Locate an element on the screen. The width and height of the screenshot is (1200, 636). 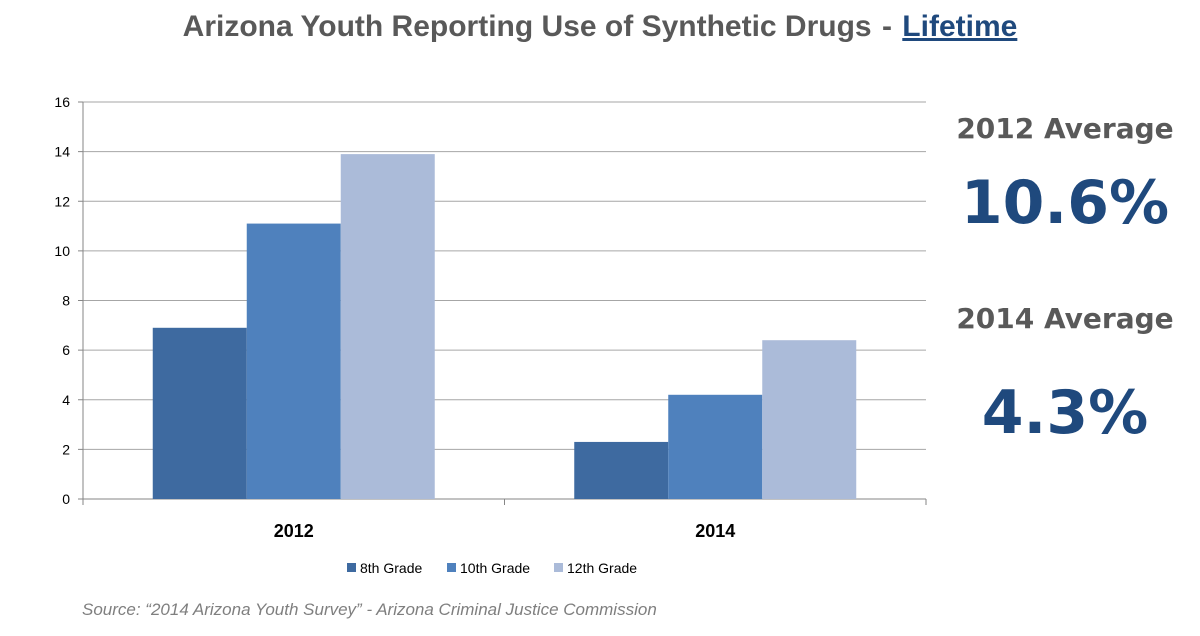
y-tick-label: 16 is located at coordinates (62, 102).